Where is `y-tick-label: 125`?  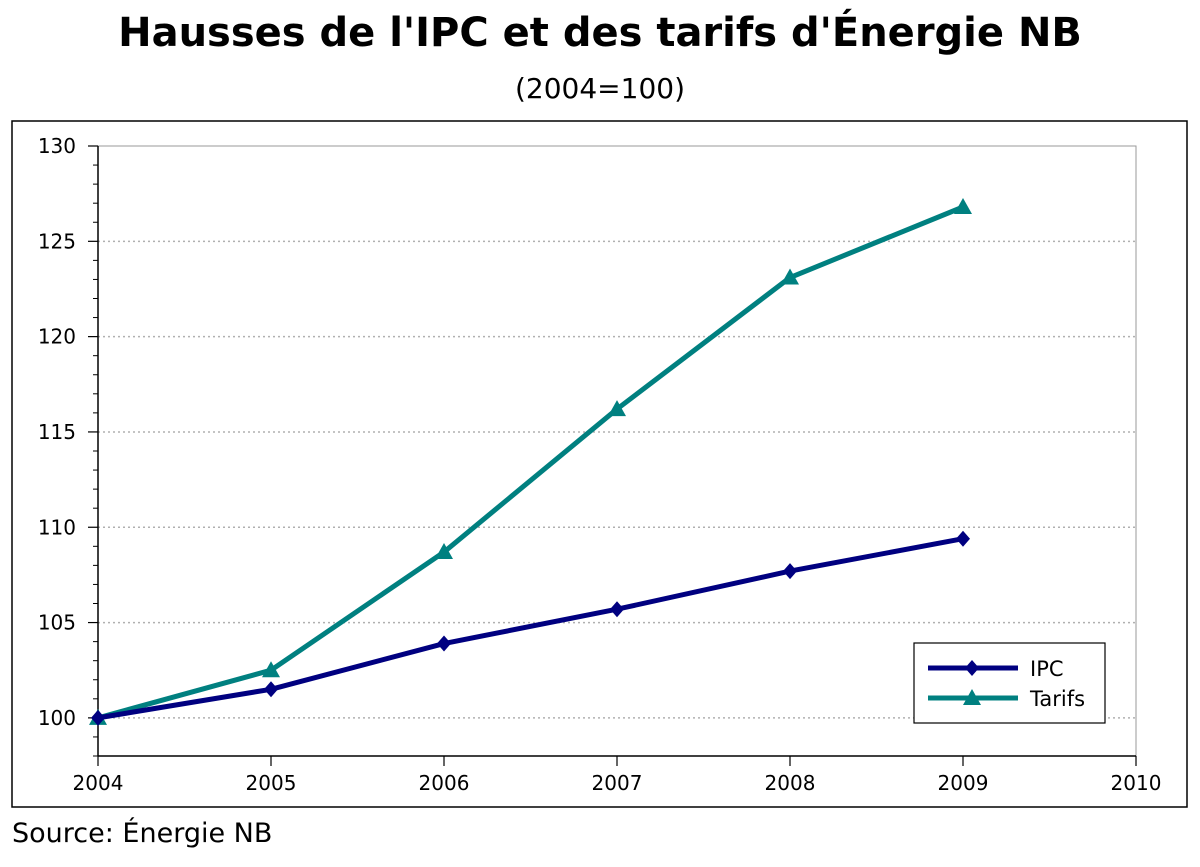
y-tick-label: 125 is located at coordinates (57, 241).